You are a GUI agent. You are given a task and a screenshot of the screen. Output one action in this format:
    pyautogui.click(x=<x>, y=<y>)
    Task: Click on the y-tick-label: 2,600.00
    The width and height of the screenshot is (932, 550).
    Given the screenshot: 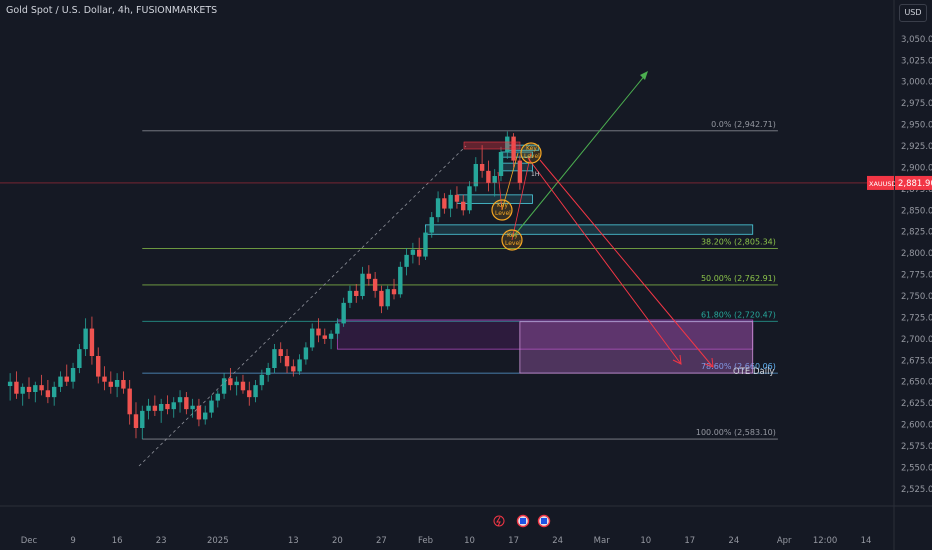 What is the action you would take?
    pyautogui.click(x=916, y=426)
    